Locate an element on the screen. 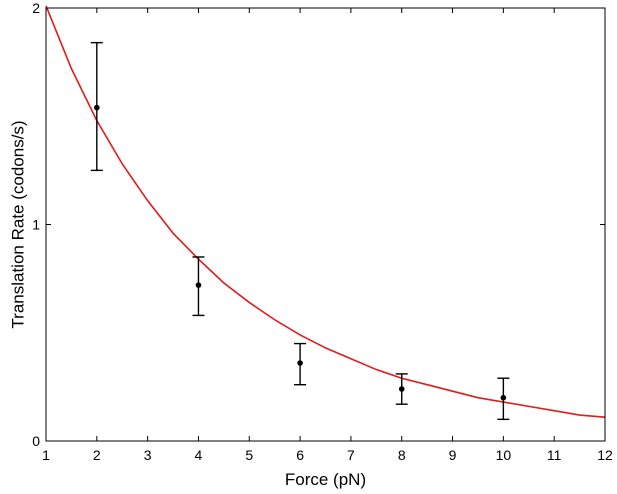 The image size is (617, 494). x-tick-label: 3 is located at coordinates (148, 455).